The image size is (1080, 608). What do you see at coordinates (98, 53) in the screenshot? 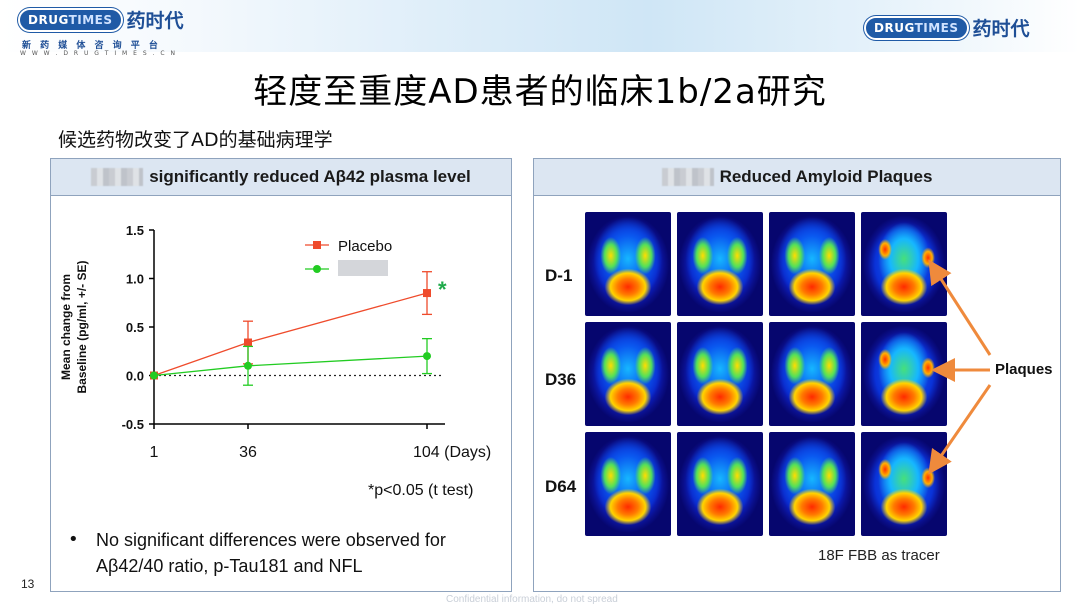
I see `brand-url: W W W . D R U G T I M E S . C N` at bounding box center [98, 53].